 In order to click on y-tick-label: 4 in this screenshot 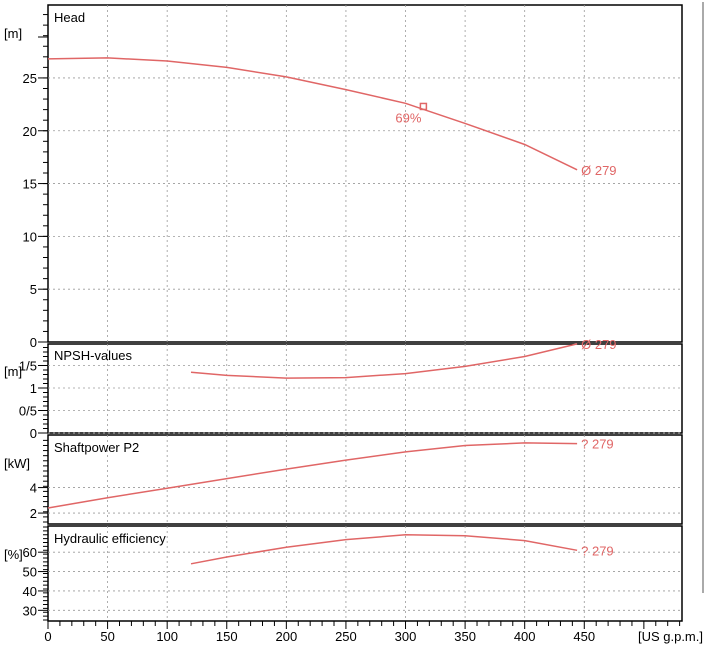, I will do `click(33, 488)`.